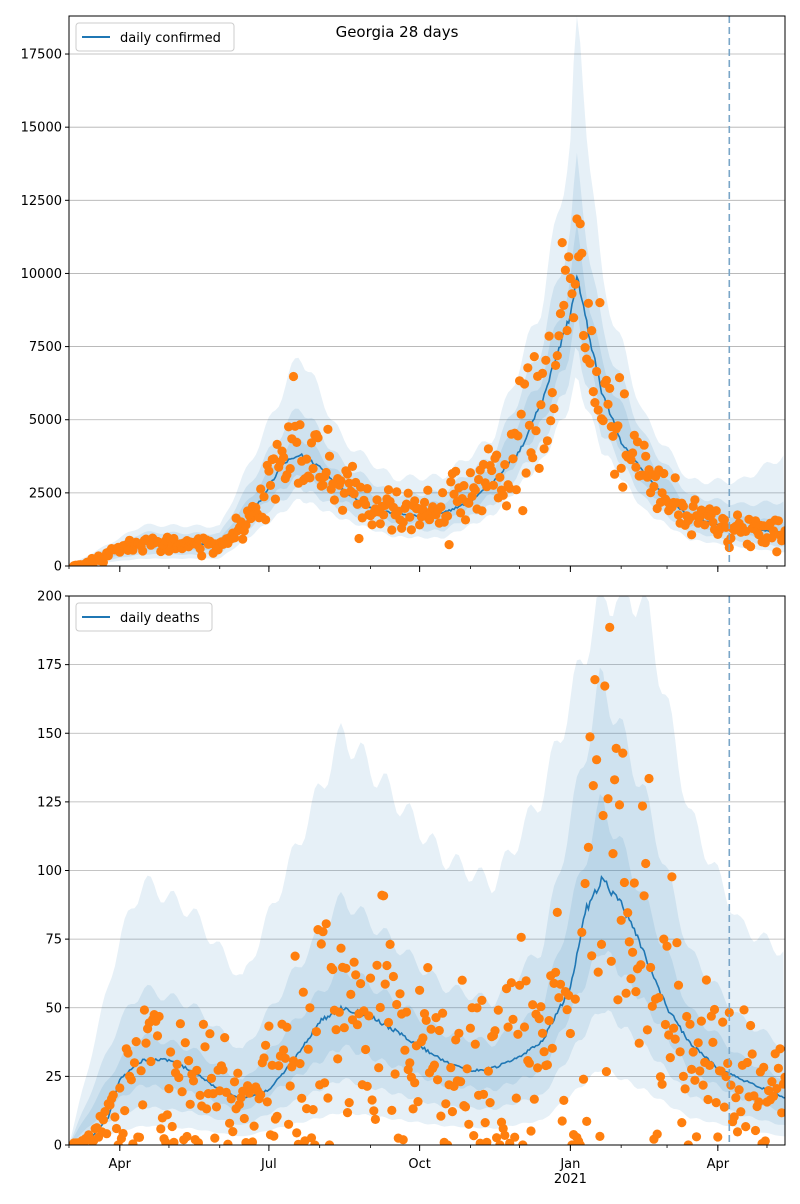  Describe the element at coordinates (41, 55) in the screenshot. I see `y-tick-label: 17500` at that location.